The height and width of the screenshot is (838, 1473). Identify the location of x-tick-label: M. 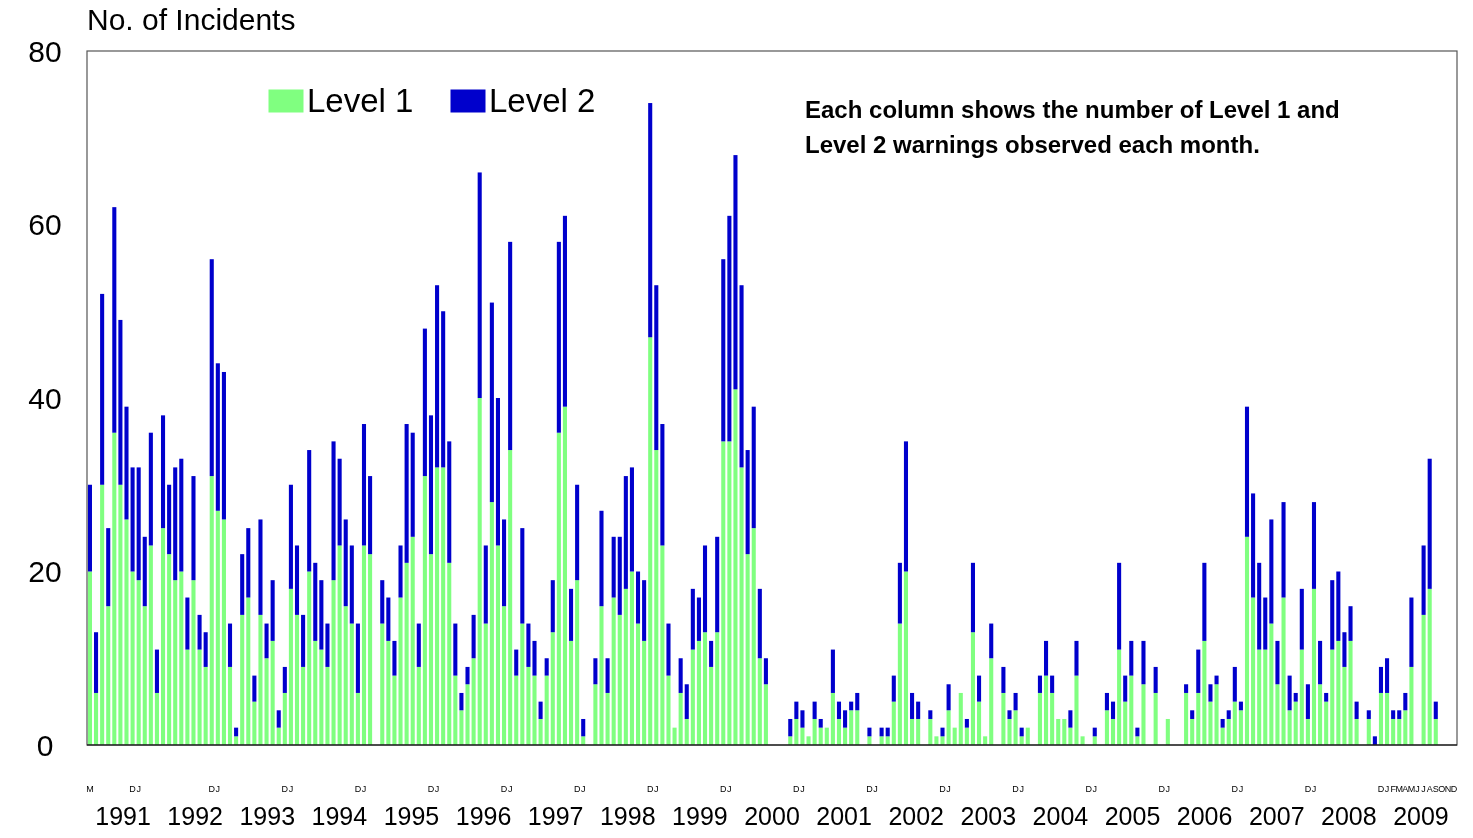
(1411, 789).